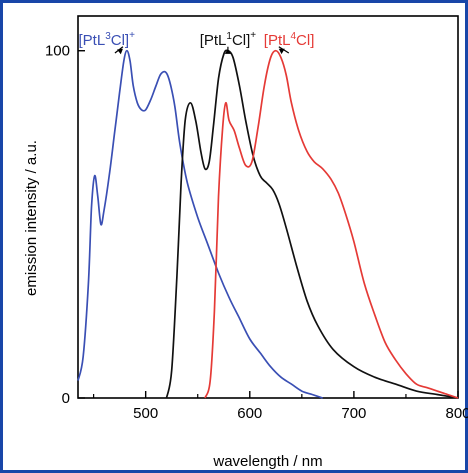  Describe the element at coordinates (353, 413) in the screenshot. I see `x-tick-label: 700` at that location.